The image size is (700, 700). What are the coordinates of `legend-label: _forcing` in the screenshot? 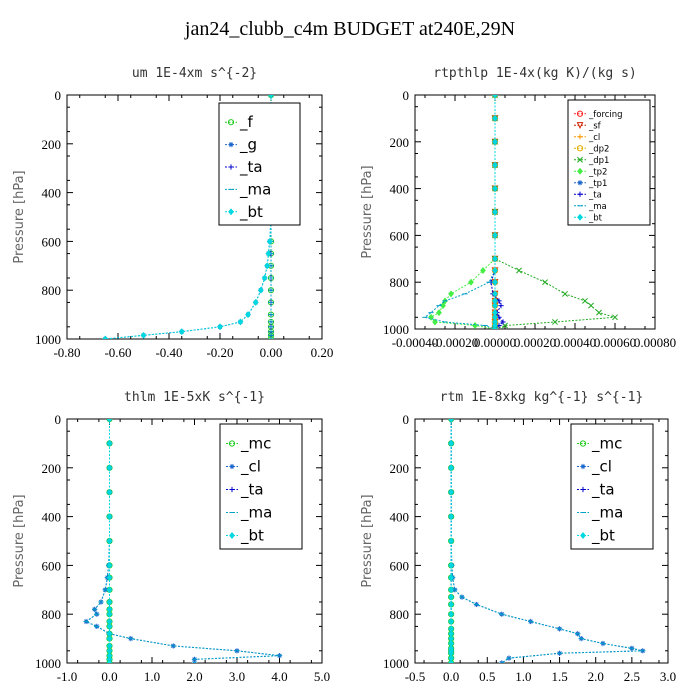 It's located at (605, 115).